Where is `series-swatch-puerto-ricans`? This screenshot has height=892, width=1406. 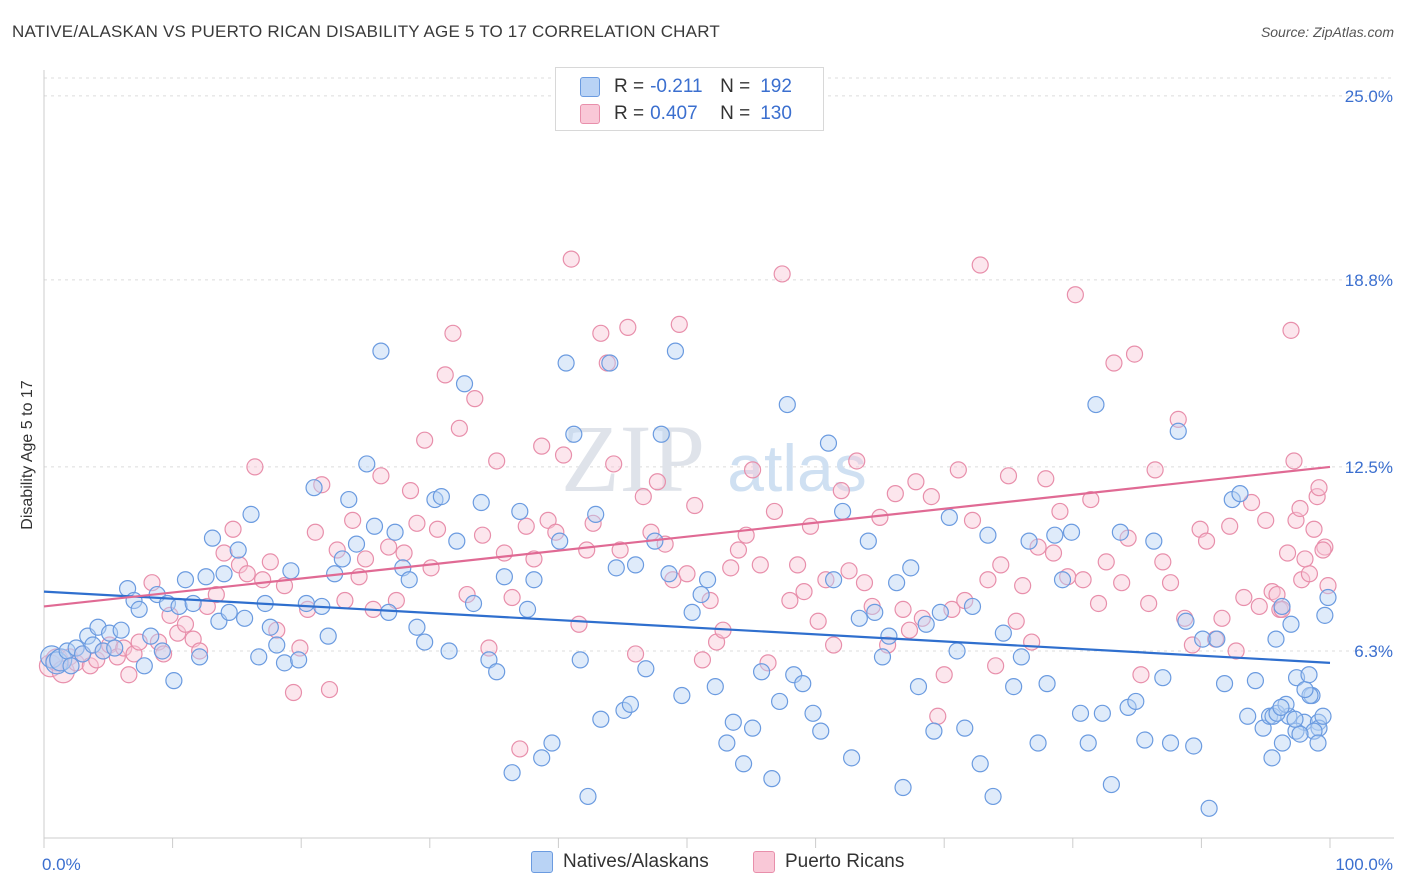 series-swatch-puerto-ricans is located at coordinates (764, 862).